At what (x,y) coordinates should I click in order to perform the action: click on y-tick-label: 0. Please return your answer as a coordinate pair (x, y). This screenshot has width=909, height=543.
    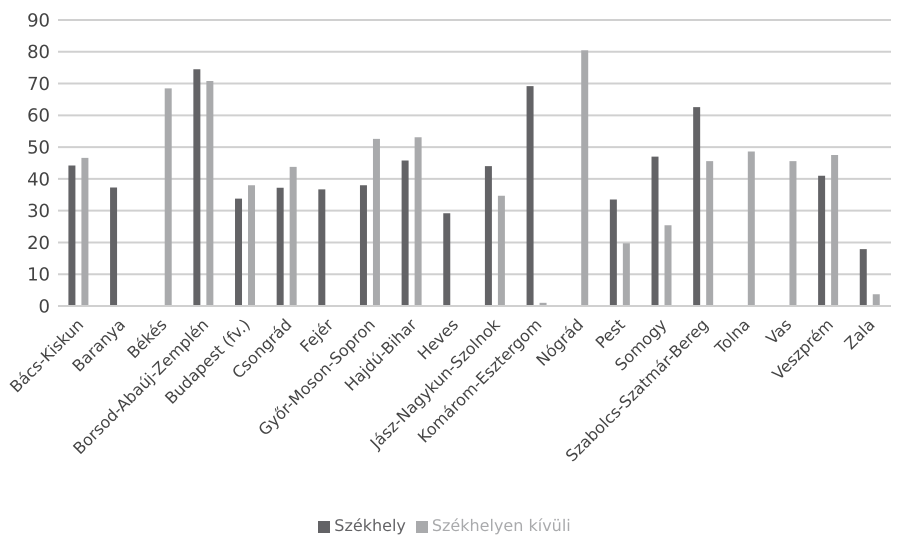
    Looking at the image, I should click on (44, 307).